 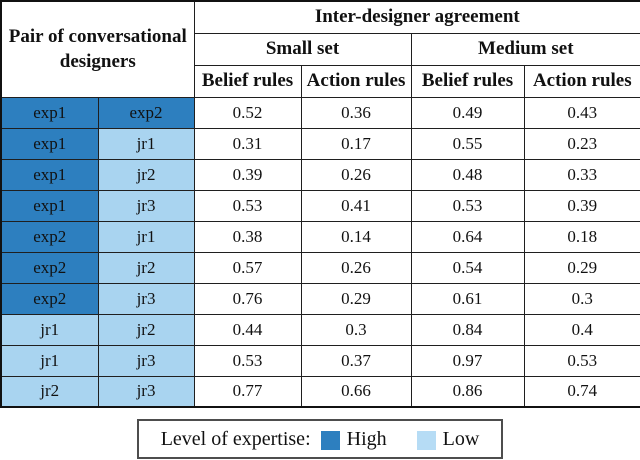 I want to click on table-row: jr1 jr2 0.44 0.3 0.84 0.4, so click(x=320, y=329).